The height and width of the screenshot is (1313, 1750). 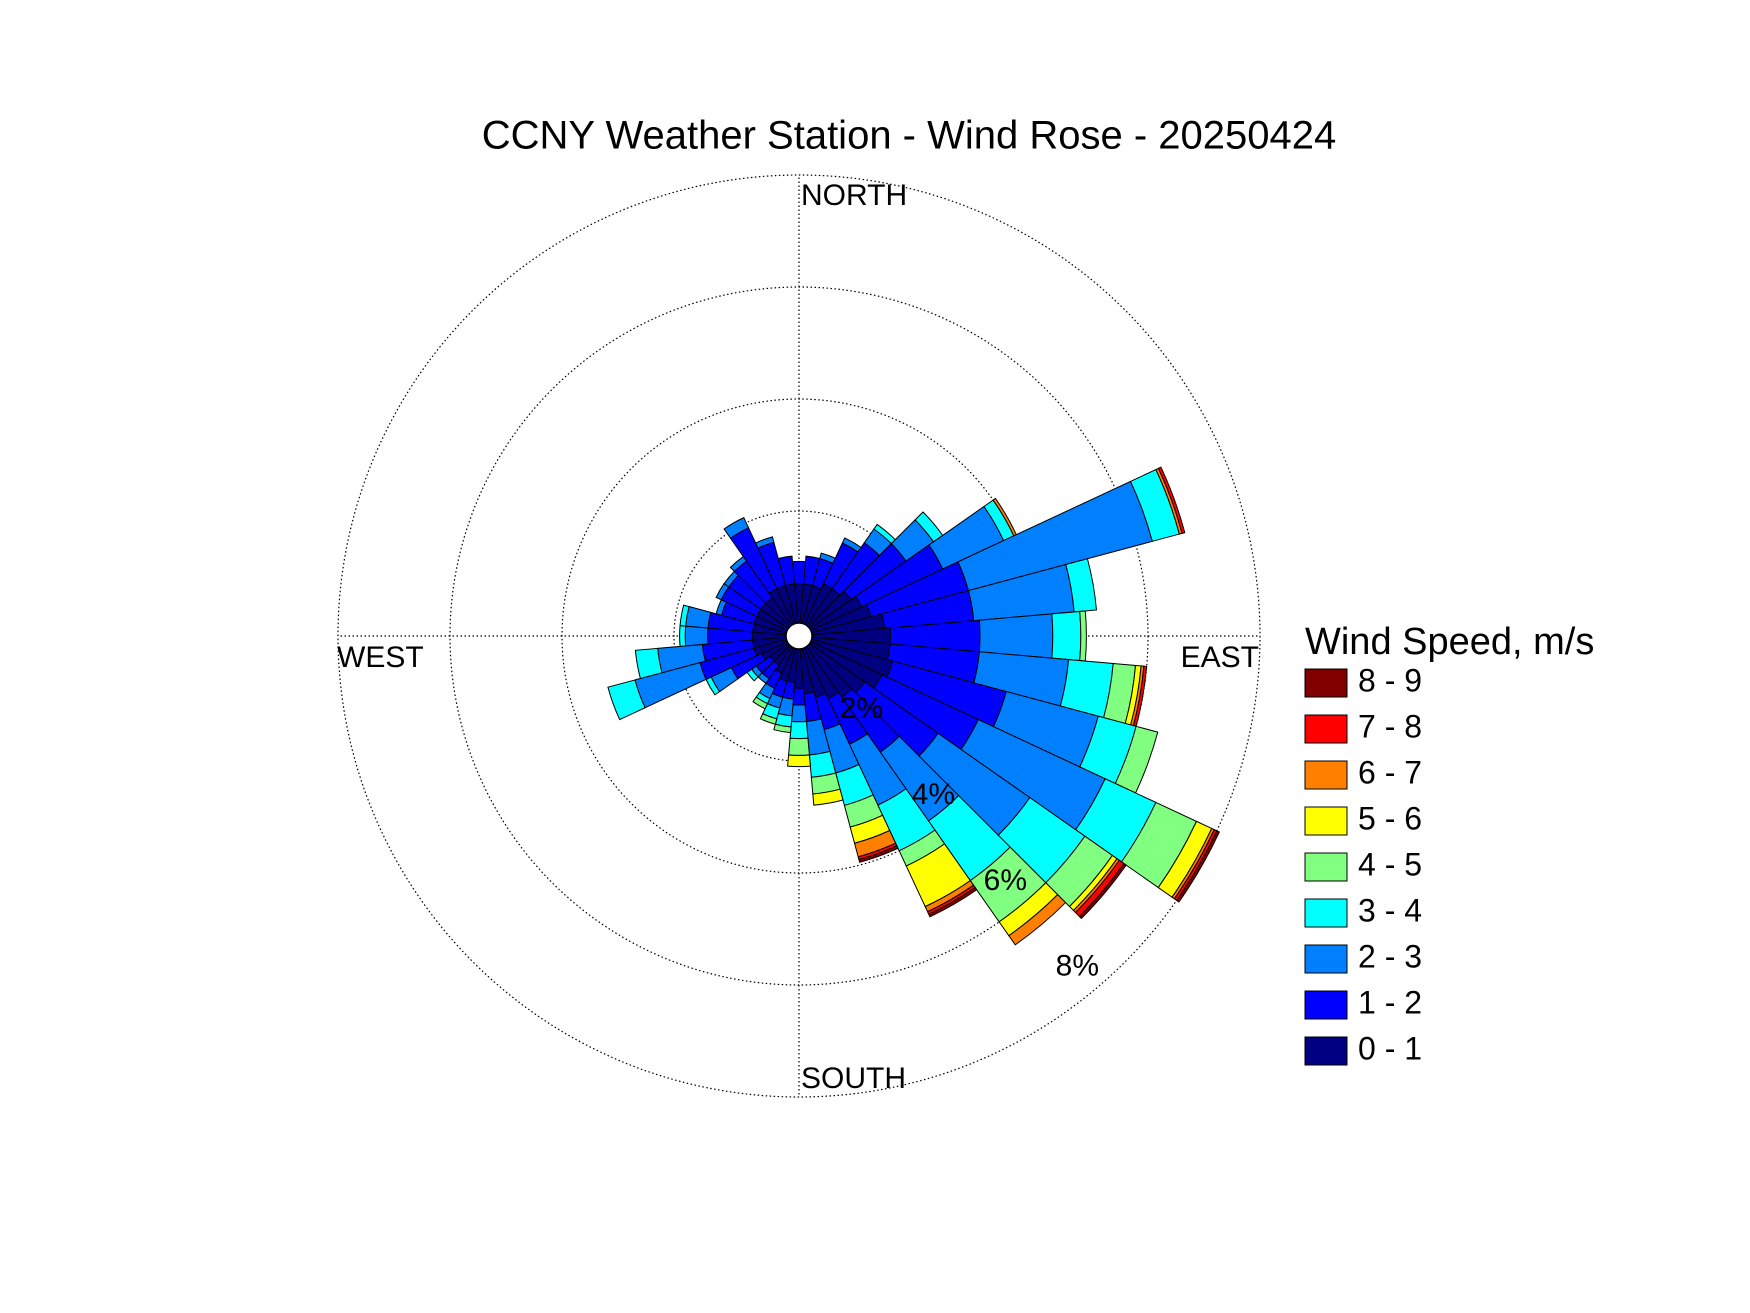 What do you see at coordinates (1390, 680) in the screenshot?
I see `legend-label: 8 - 9` at bounding box center [1390, 680].